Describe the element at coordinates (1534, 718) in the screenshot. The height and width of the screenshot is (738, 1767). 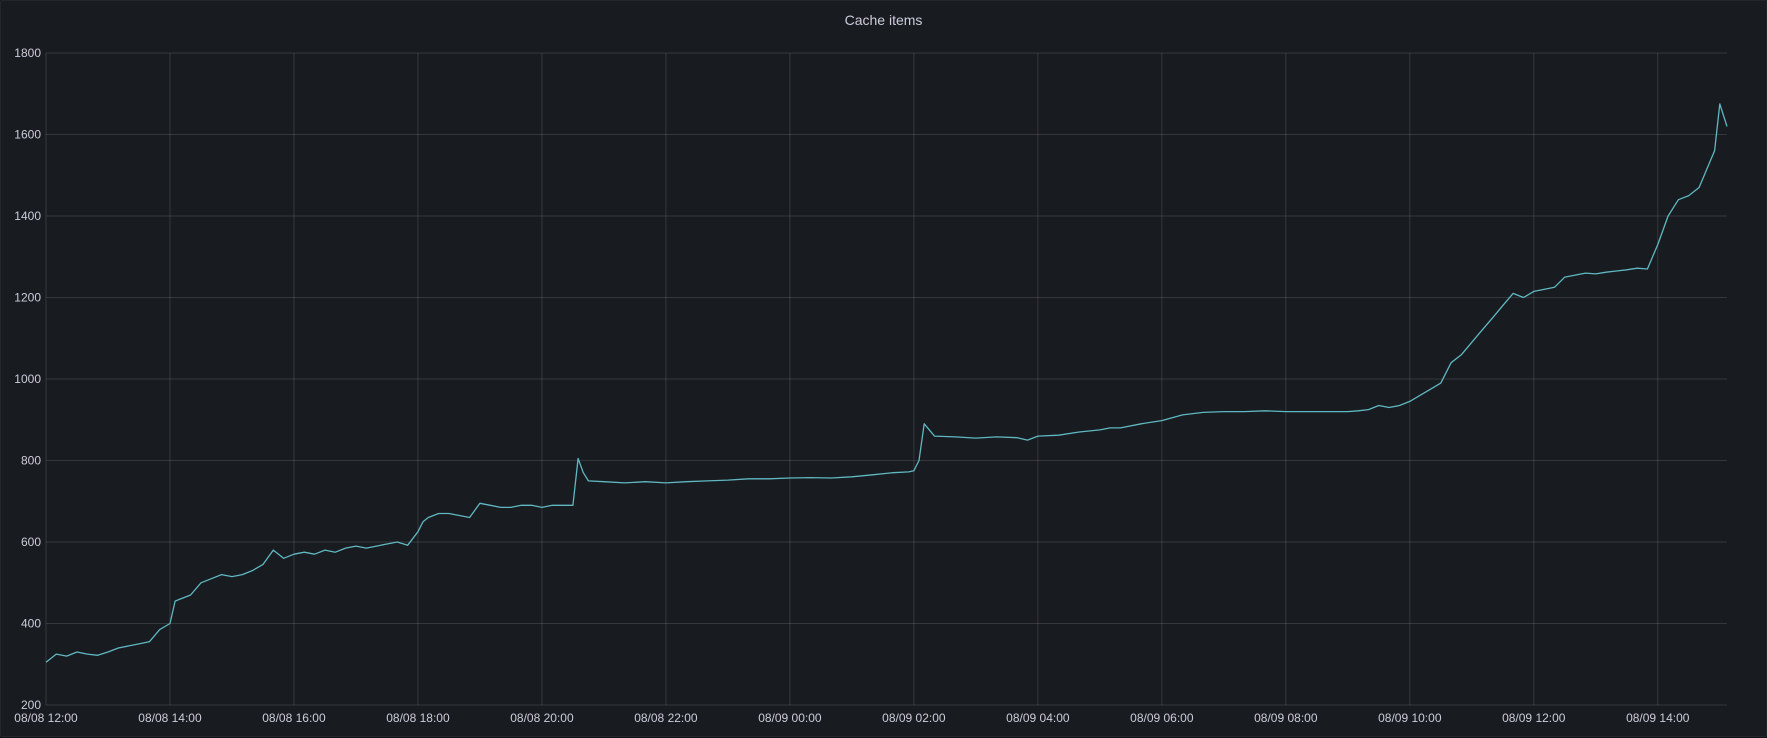
I see `x-tick-label: 08/09 12:00` at that location.